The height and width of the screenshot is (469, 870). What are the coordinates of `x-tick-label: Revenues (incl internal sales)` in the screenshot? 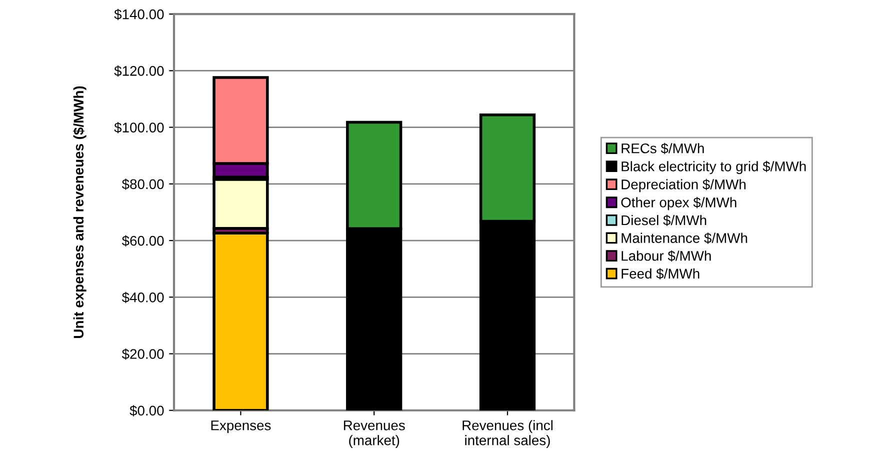 It's located at (507, 434).